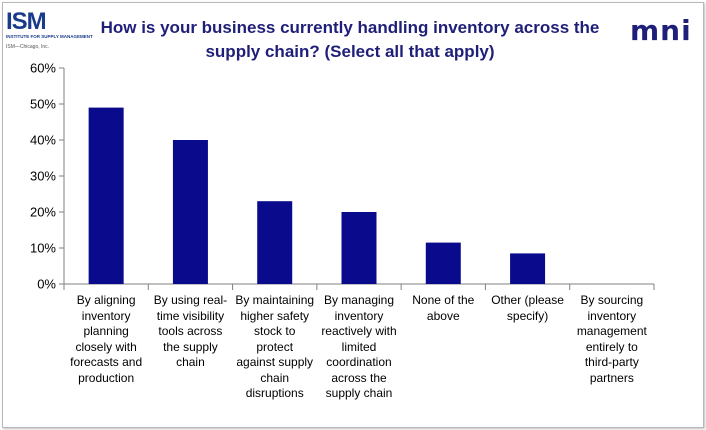 This screenshot has height=430, width=706. Describe the element at coordinates (275, 300) in the screenshot. I see `x-category-label-line: By maintaining` at that location.